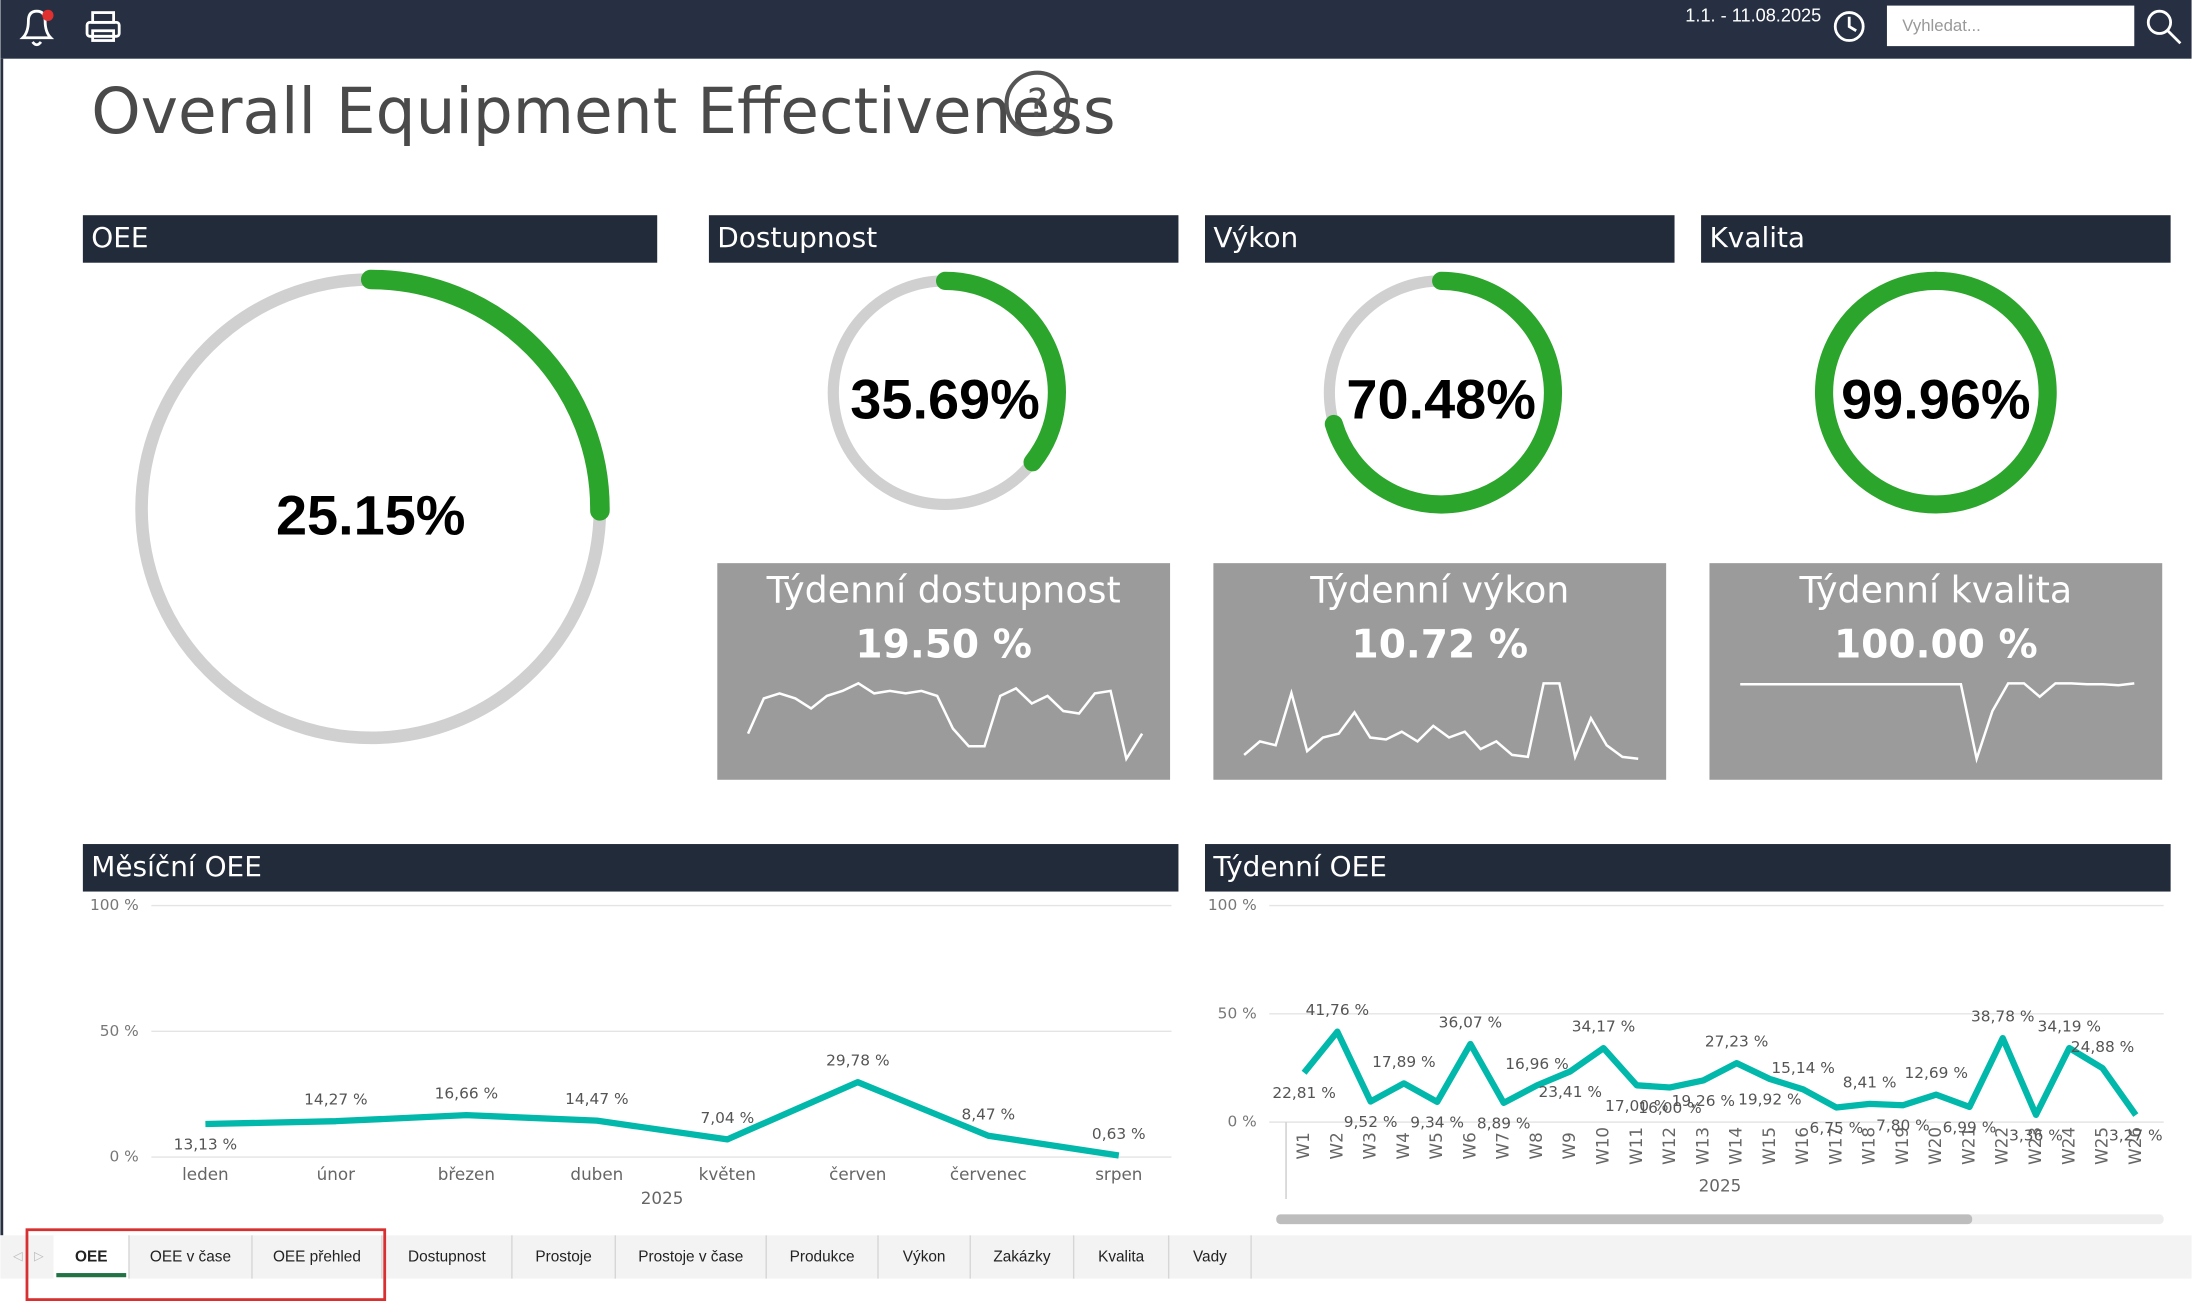 Image resolution: width=2192 pixels, height=1301 pixels. What do you see at coordinates (1096, 1257) in the screenshot?
I see `tab-bar` at bounding box center [1096, 1257].